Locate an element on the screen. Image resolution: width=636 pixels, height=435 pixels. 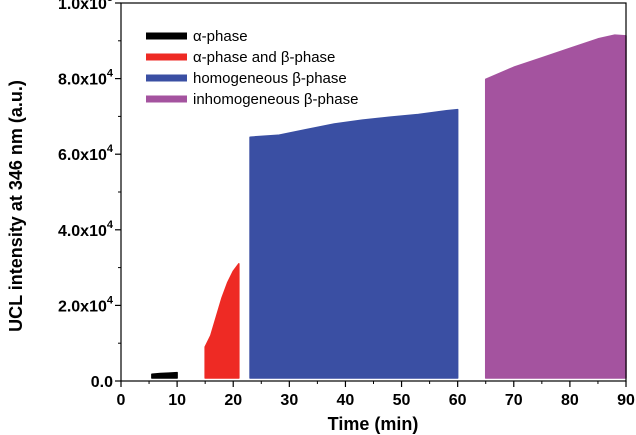
x-tick-label: 50 is located at coordinates (402, 400).